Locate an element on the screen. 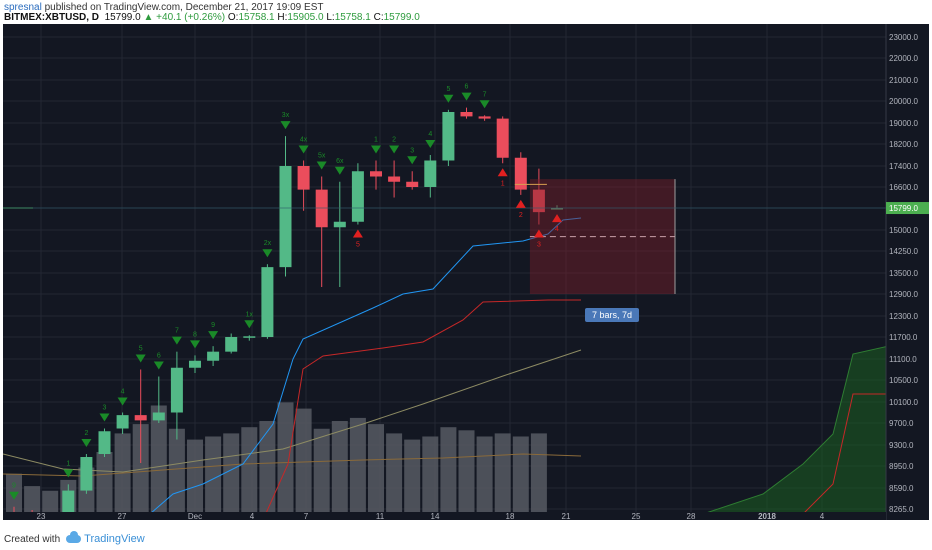  time-tick-label: 25 is located at coordinates (636, 516).